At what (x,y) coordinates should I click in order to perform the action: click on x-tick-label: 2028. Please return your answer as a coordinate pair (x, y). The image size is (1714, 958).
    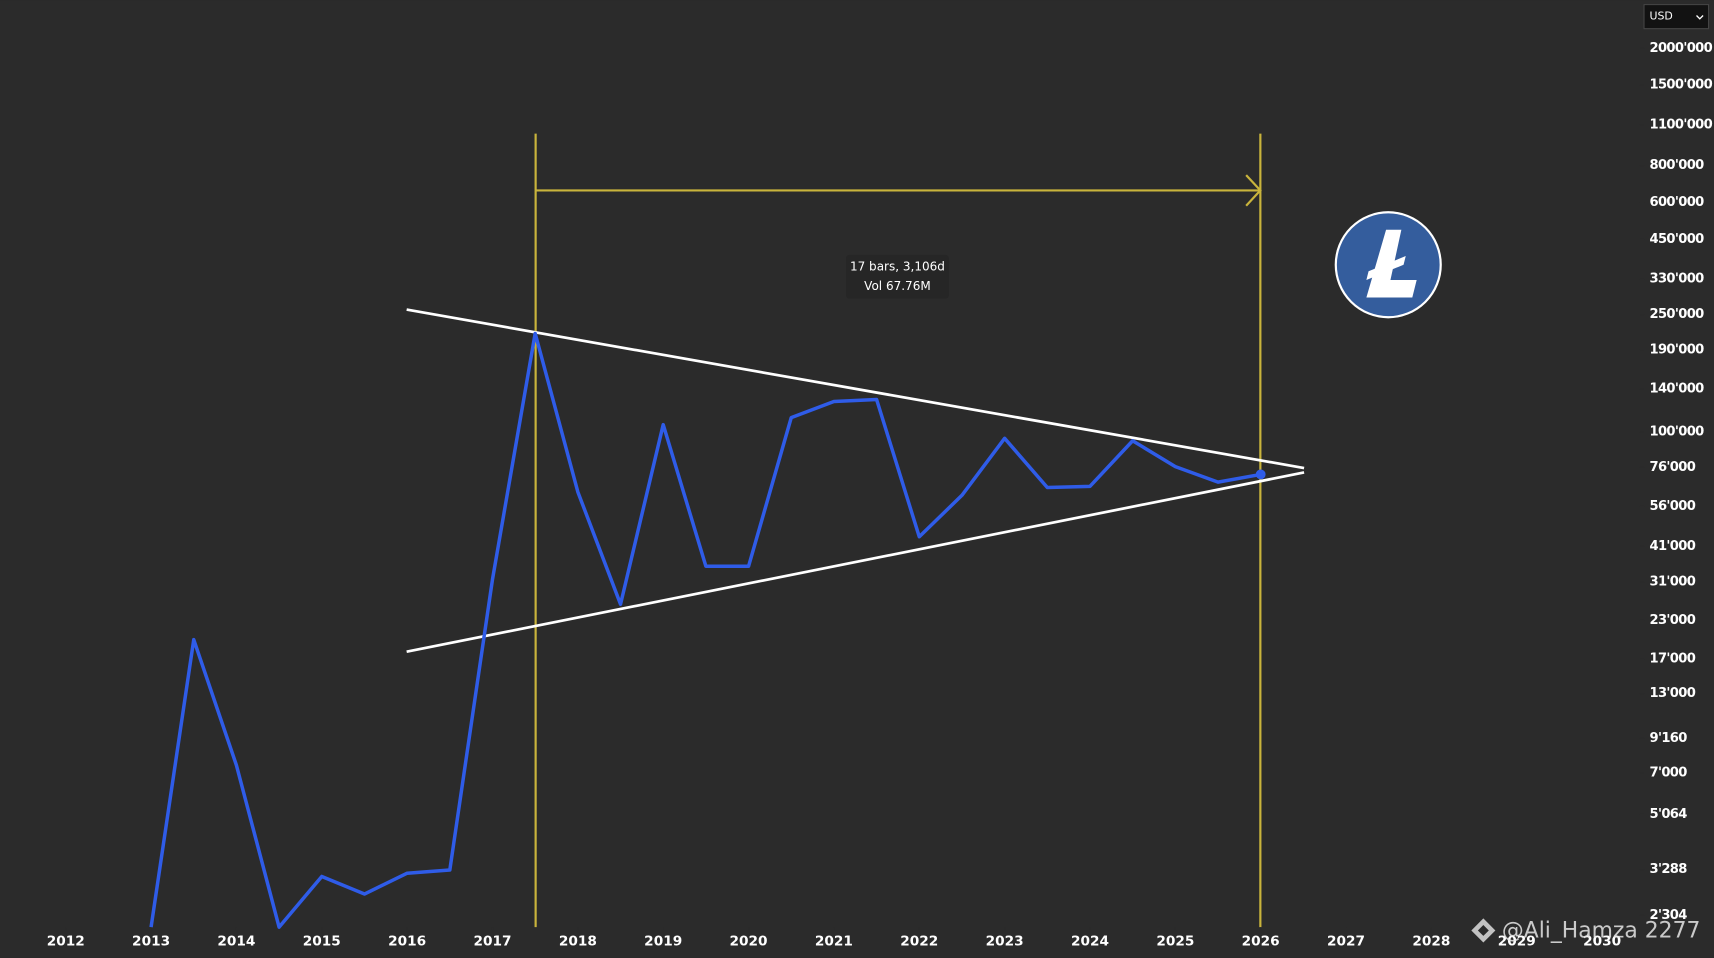
    Looking at the image, I should click on (1431, 941).